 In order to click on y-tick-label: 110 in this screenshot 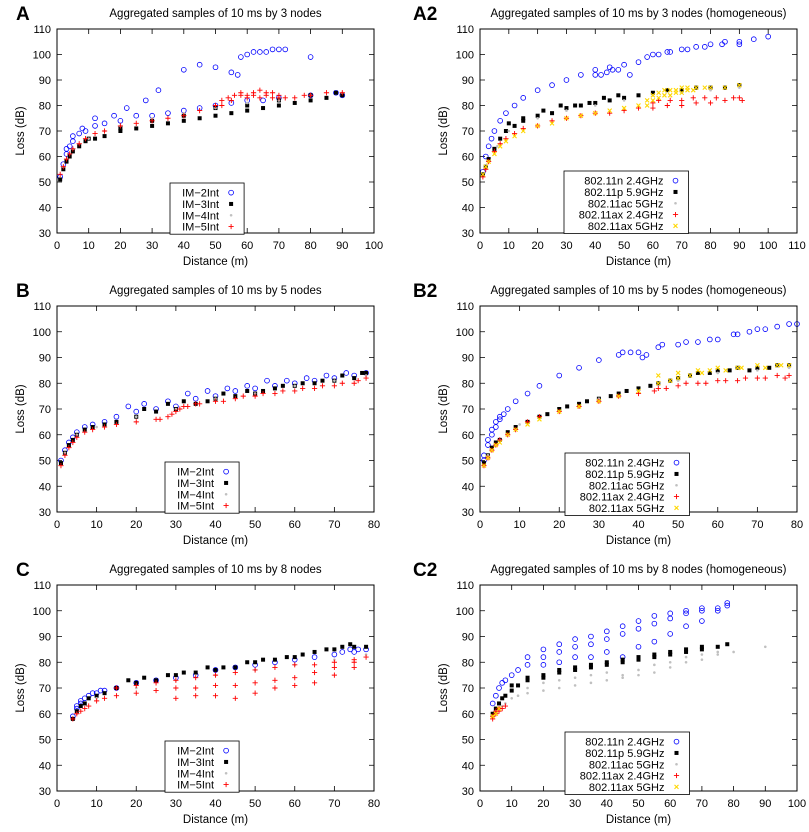, I will do `click(42, 30)`.